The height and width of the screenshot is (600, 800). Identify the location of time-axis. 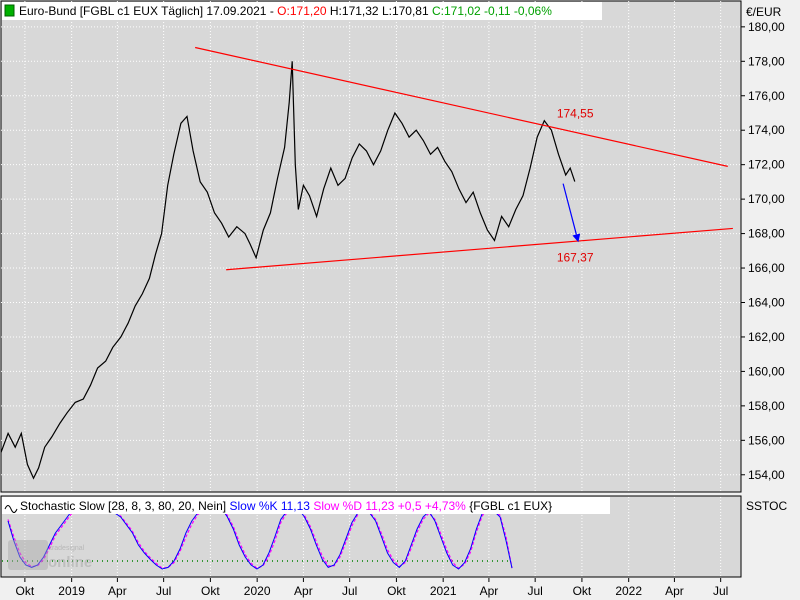
(400, 589).